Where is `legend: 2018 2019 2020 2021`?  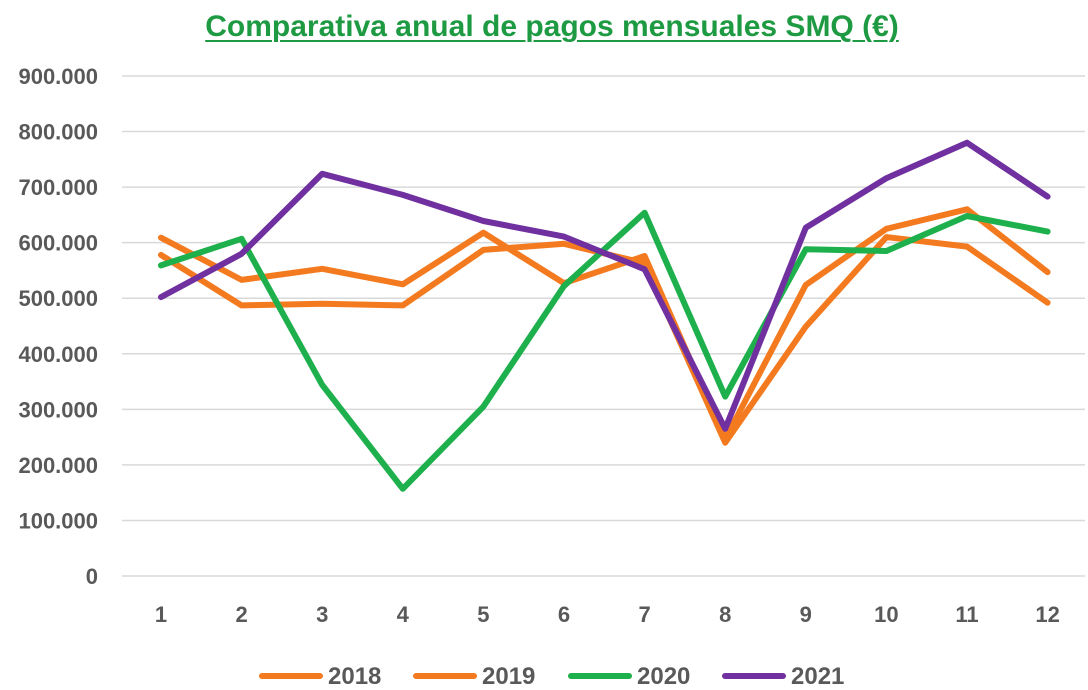
legend: 2018 2019 2020 2021 is located at coordinates (551, 676).